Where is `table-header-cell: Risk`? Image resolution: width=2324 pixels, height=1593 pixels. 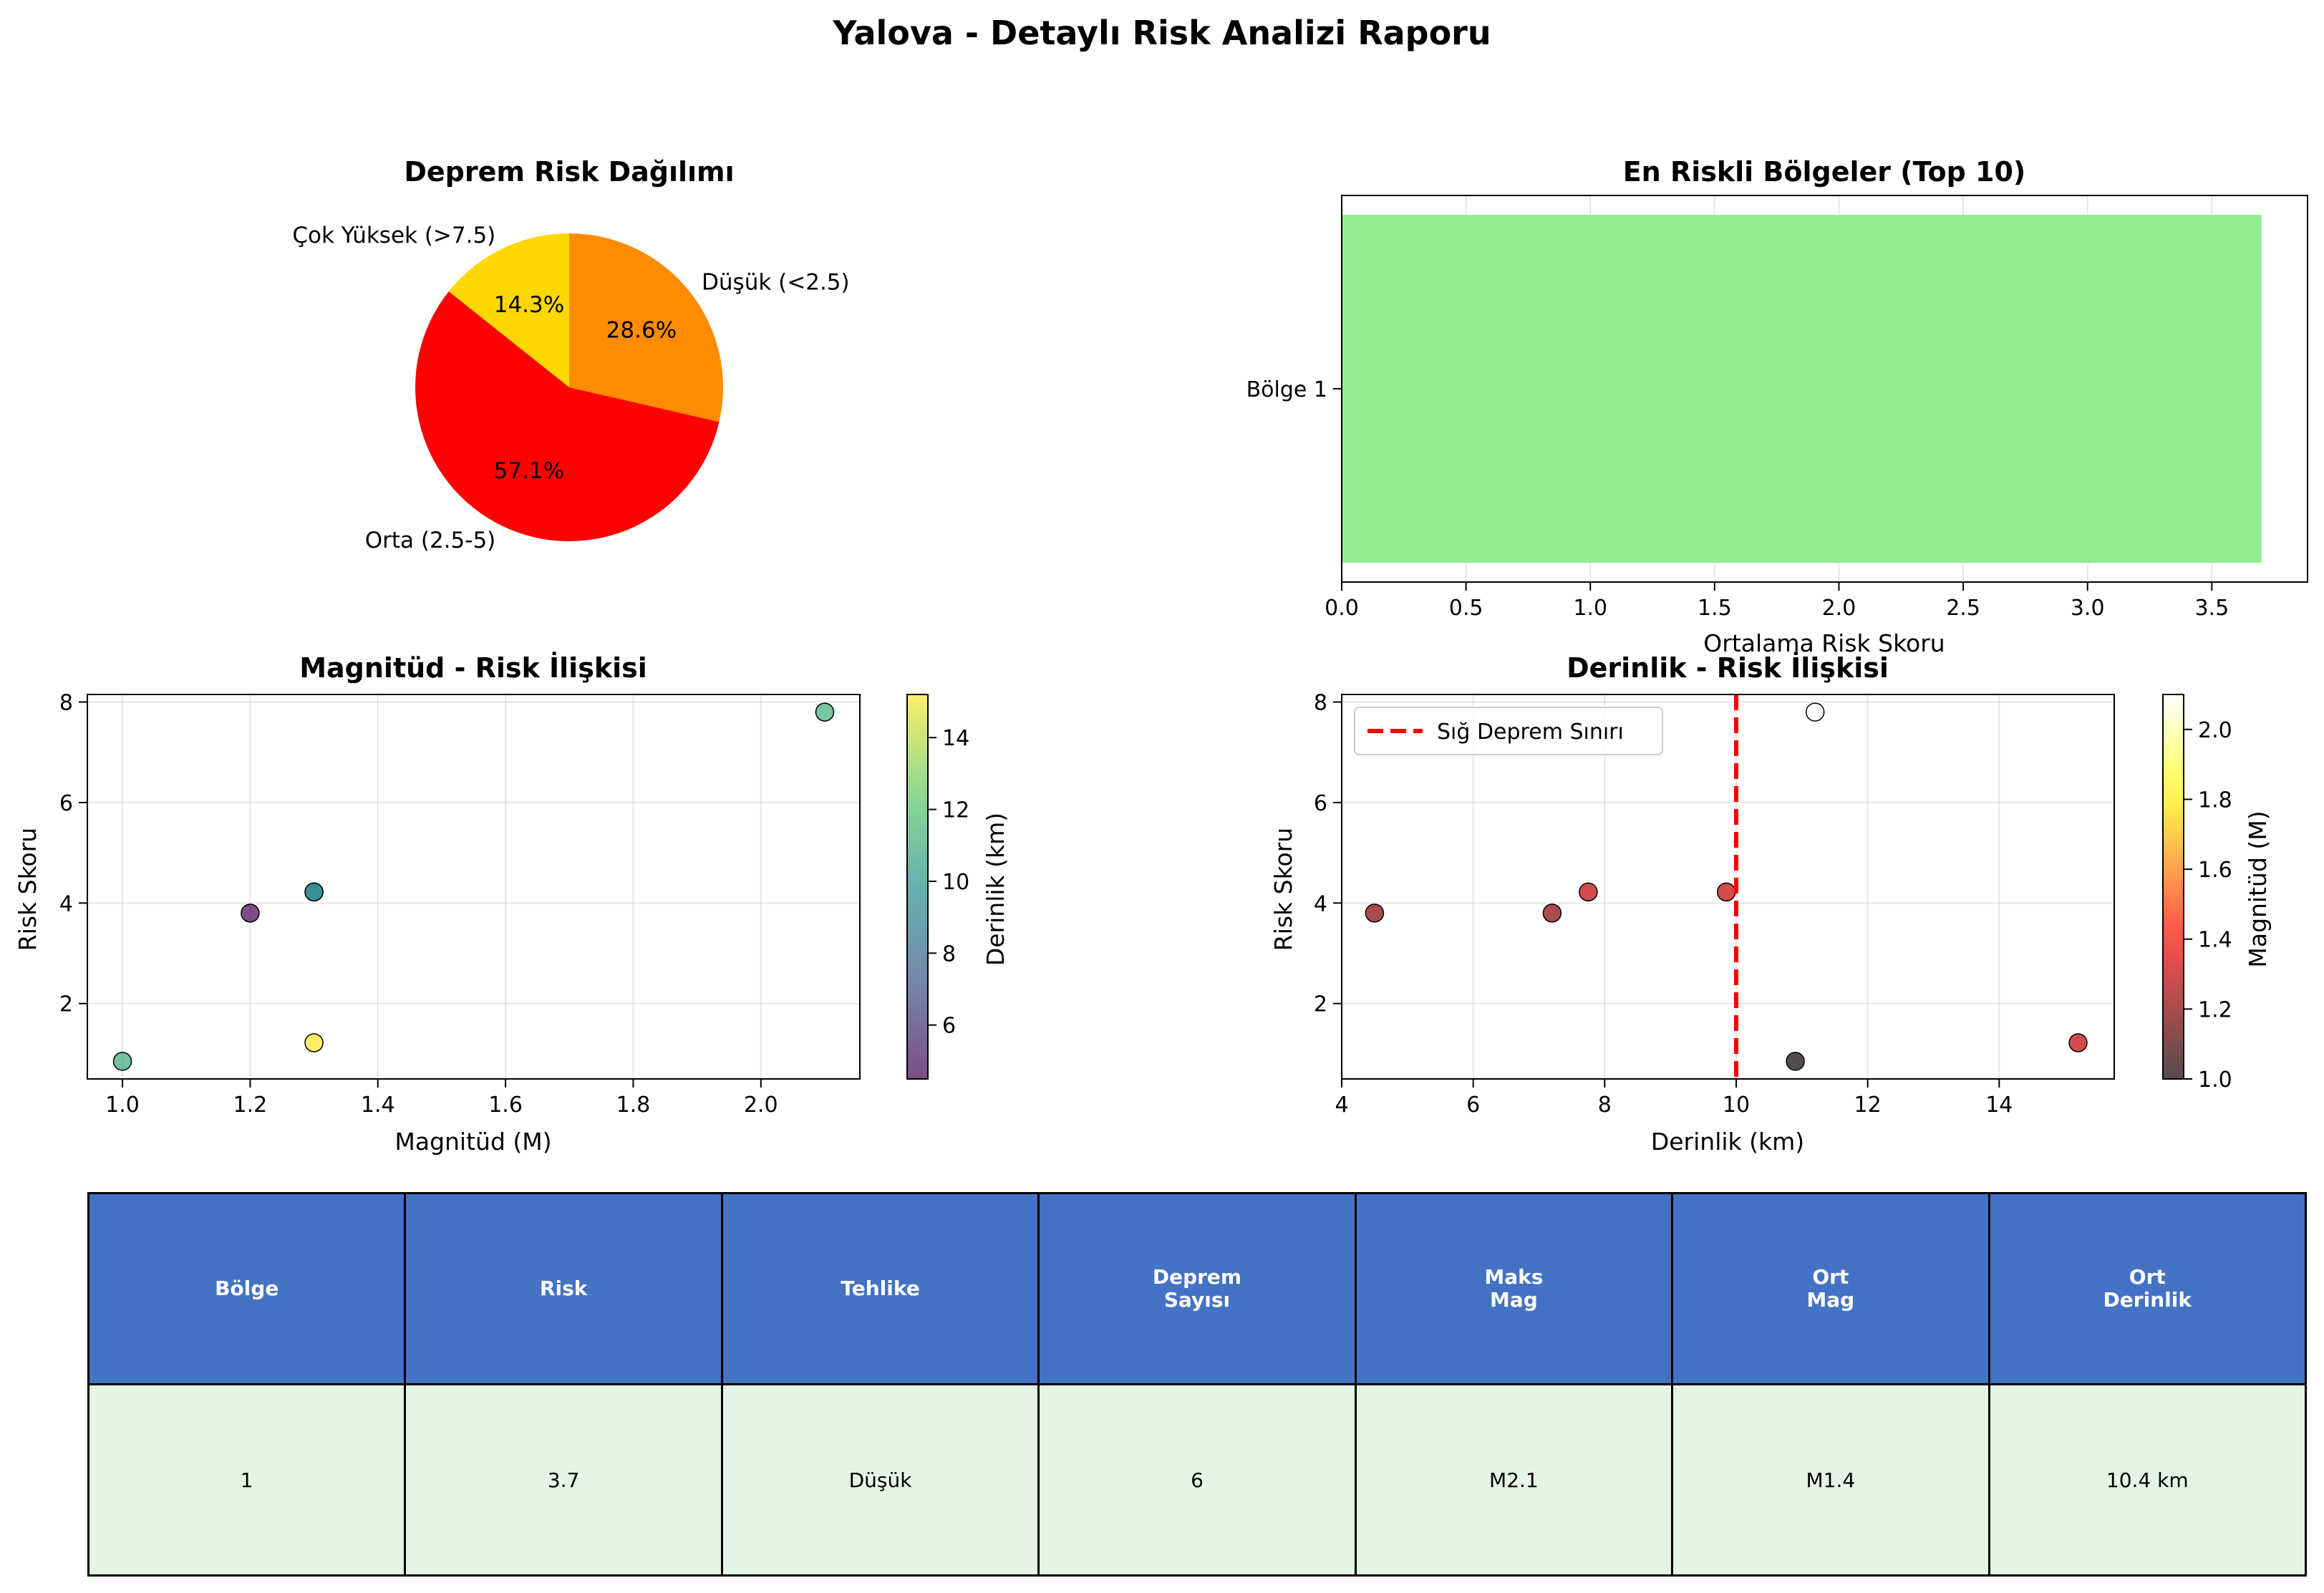
table-header-cell: Risk is located at coordinates (563, 1288).